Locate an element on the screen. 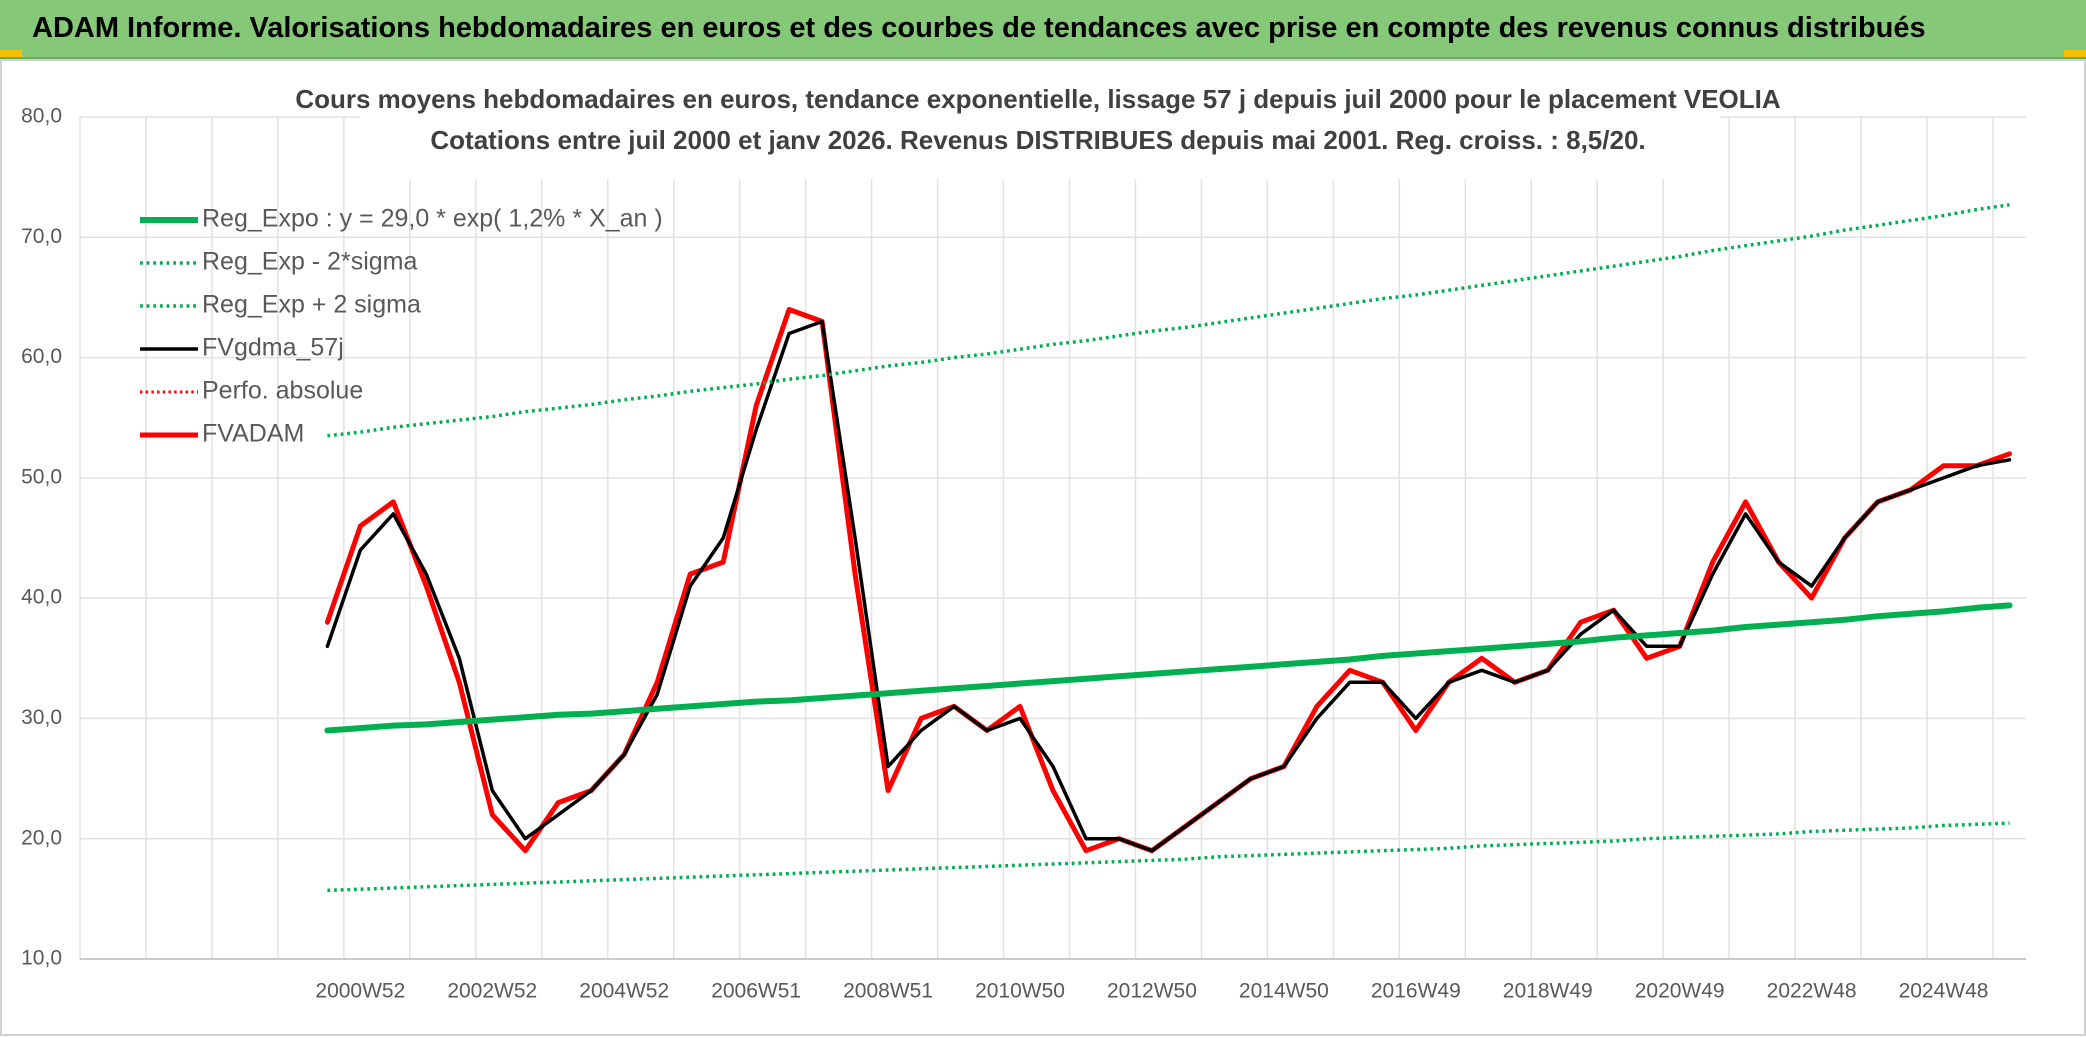 Image resolution: width=2086 pixels, height=1038 pixels. x-tick-label: 2024W48 is located at coordinates (1944, 991).